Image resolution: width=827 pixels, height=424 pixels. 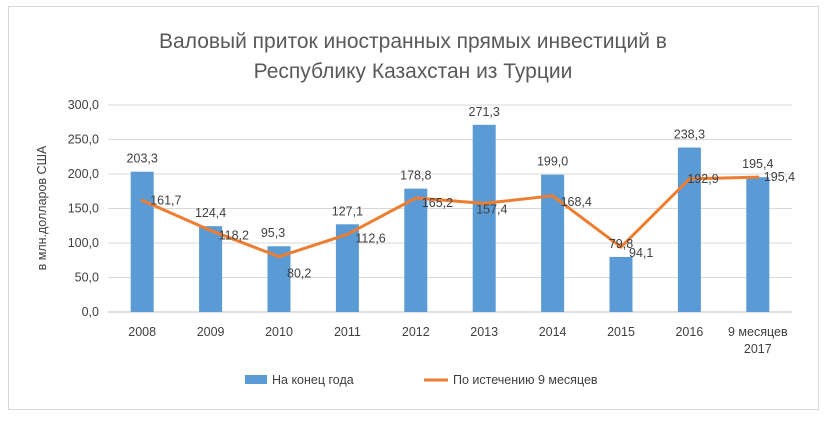 I want to click on y-tick-label: 250,0, so click(x=83, y=140).